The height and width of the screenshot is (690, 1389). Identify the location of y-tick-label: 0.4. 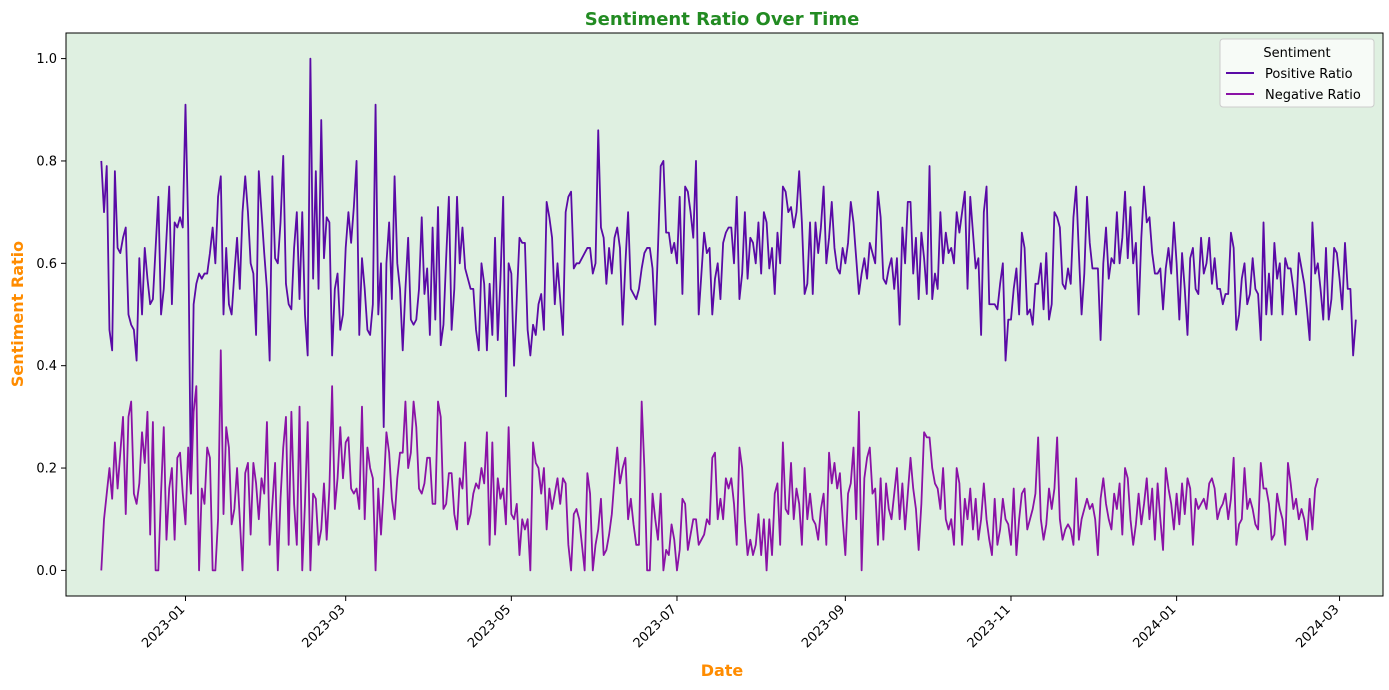
(46, 366).